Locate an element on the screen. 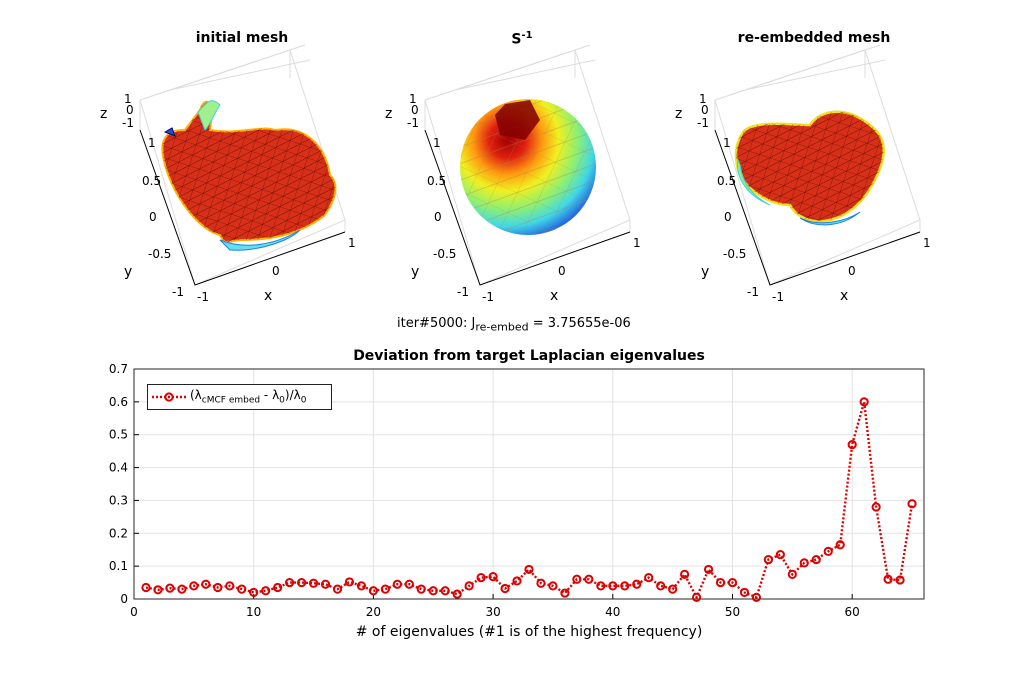 The height and width of the screenshot is (673, 1022). legend-label-part: (λ is located at coordinates (196, 395).